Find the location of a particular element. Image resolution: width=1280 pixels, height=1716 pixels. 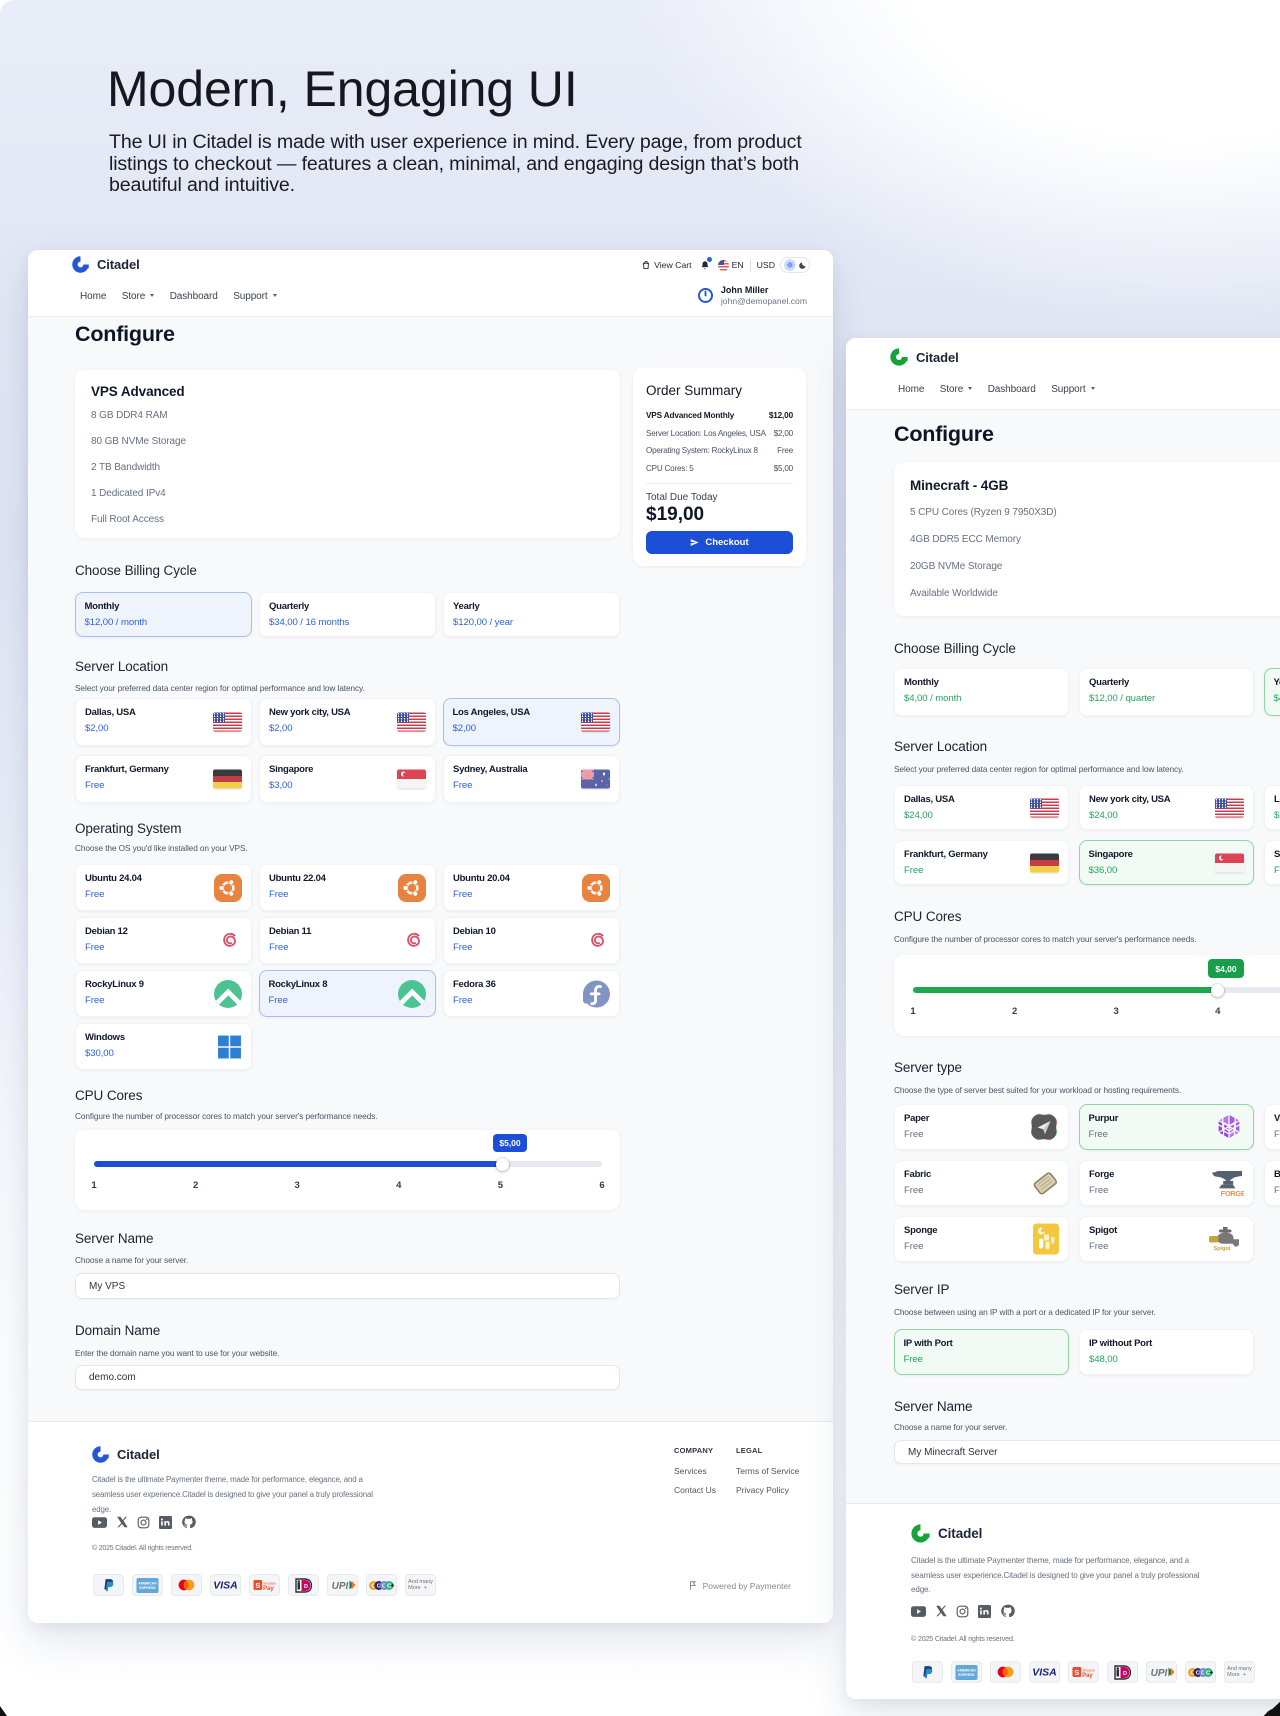

svg-text: FORGE is located at coordinates (1232, 1193).